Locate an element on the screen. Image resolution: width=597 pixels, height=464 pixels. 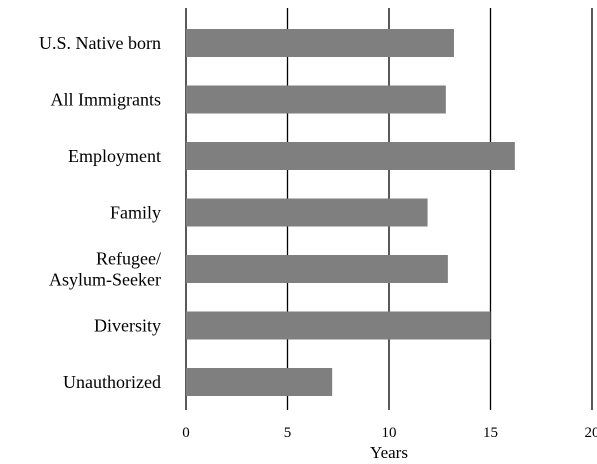
x-tick-label: 0 is located at coordinates (186, 433).